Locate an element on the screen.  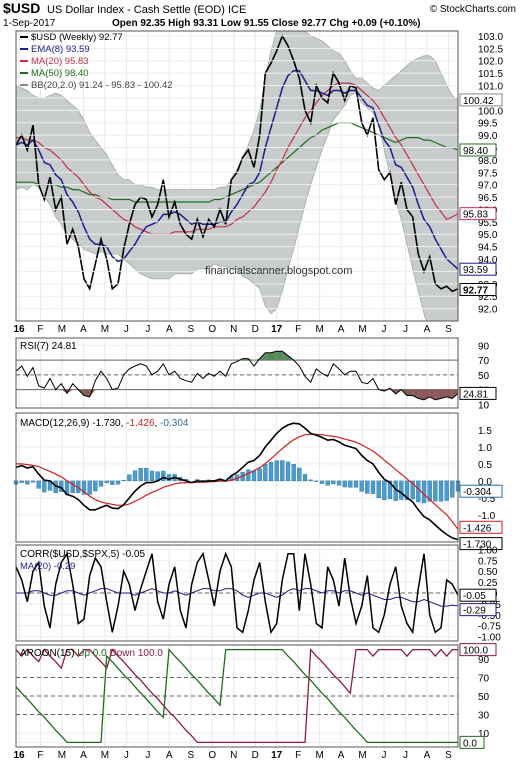
macd-hist-last-value-box is located at coordinates (481, 491).